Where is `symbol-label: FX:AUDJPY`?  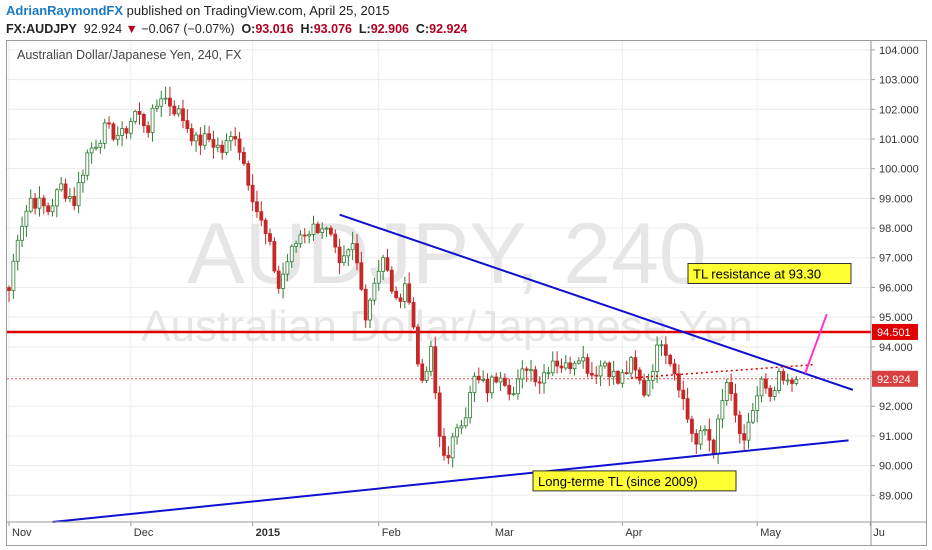 symbol-label: FX:AUDJPY is located at coordinates (41, 29).